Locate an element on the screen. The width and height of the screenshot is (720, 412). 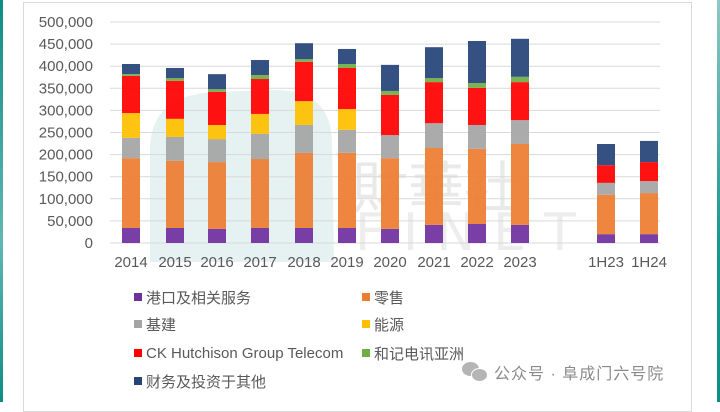
bar-stack-2014 is located at coordinates (131, 153).